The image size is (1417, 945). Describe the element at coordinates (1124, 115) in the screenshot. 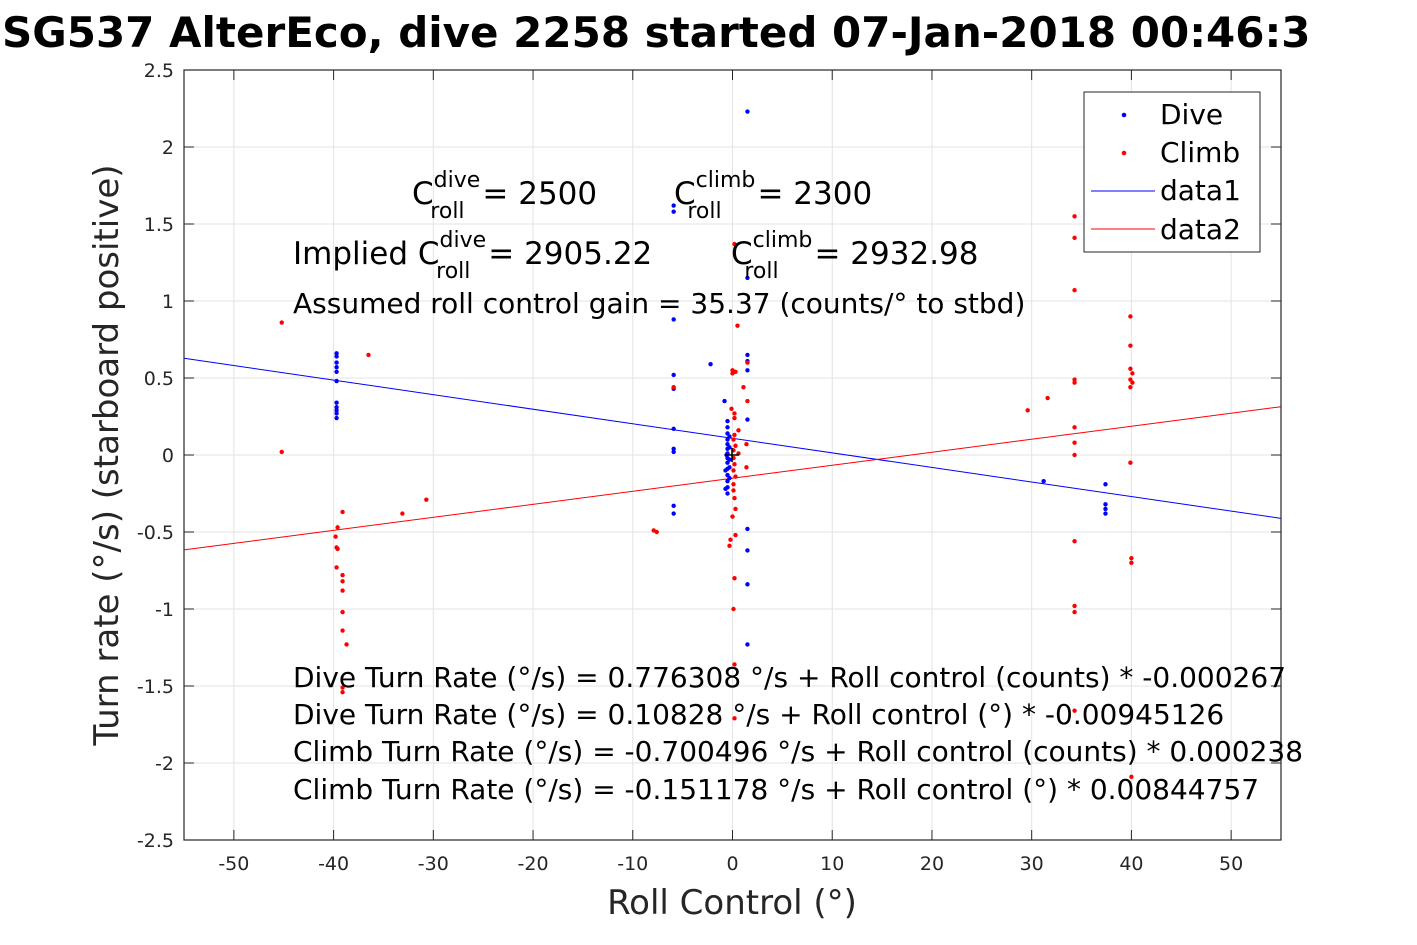

I see `legend-dive-marker` at that location.